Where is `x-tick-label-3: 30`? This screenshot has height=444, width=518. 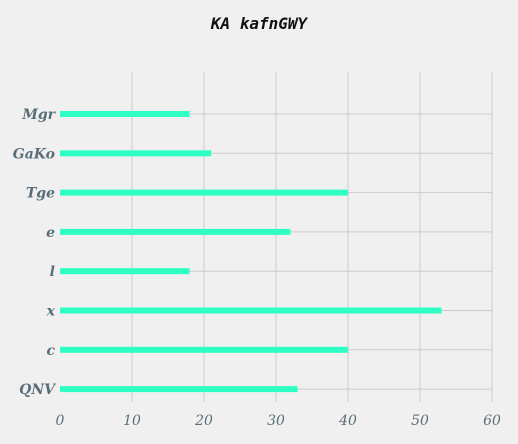 x-tick-label-3: 30 is located at coordinates (276, 421).